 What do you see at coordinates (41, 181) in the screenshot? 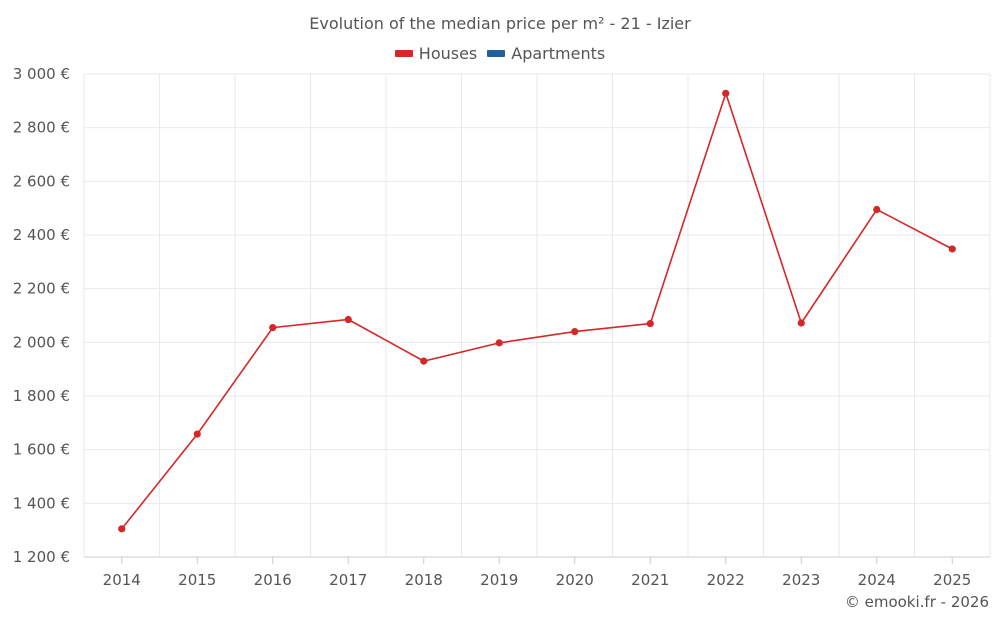
I see `y-tick-label: 2 600 €` at bounding box center [41, 181].